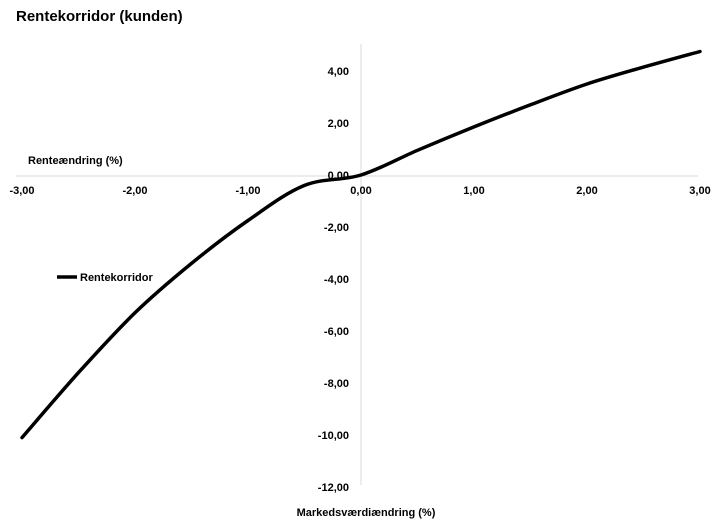 The height and width of the screenshot is (523, 714). I want to click on legend: Rentekorridor, so click(105, 278).